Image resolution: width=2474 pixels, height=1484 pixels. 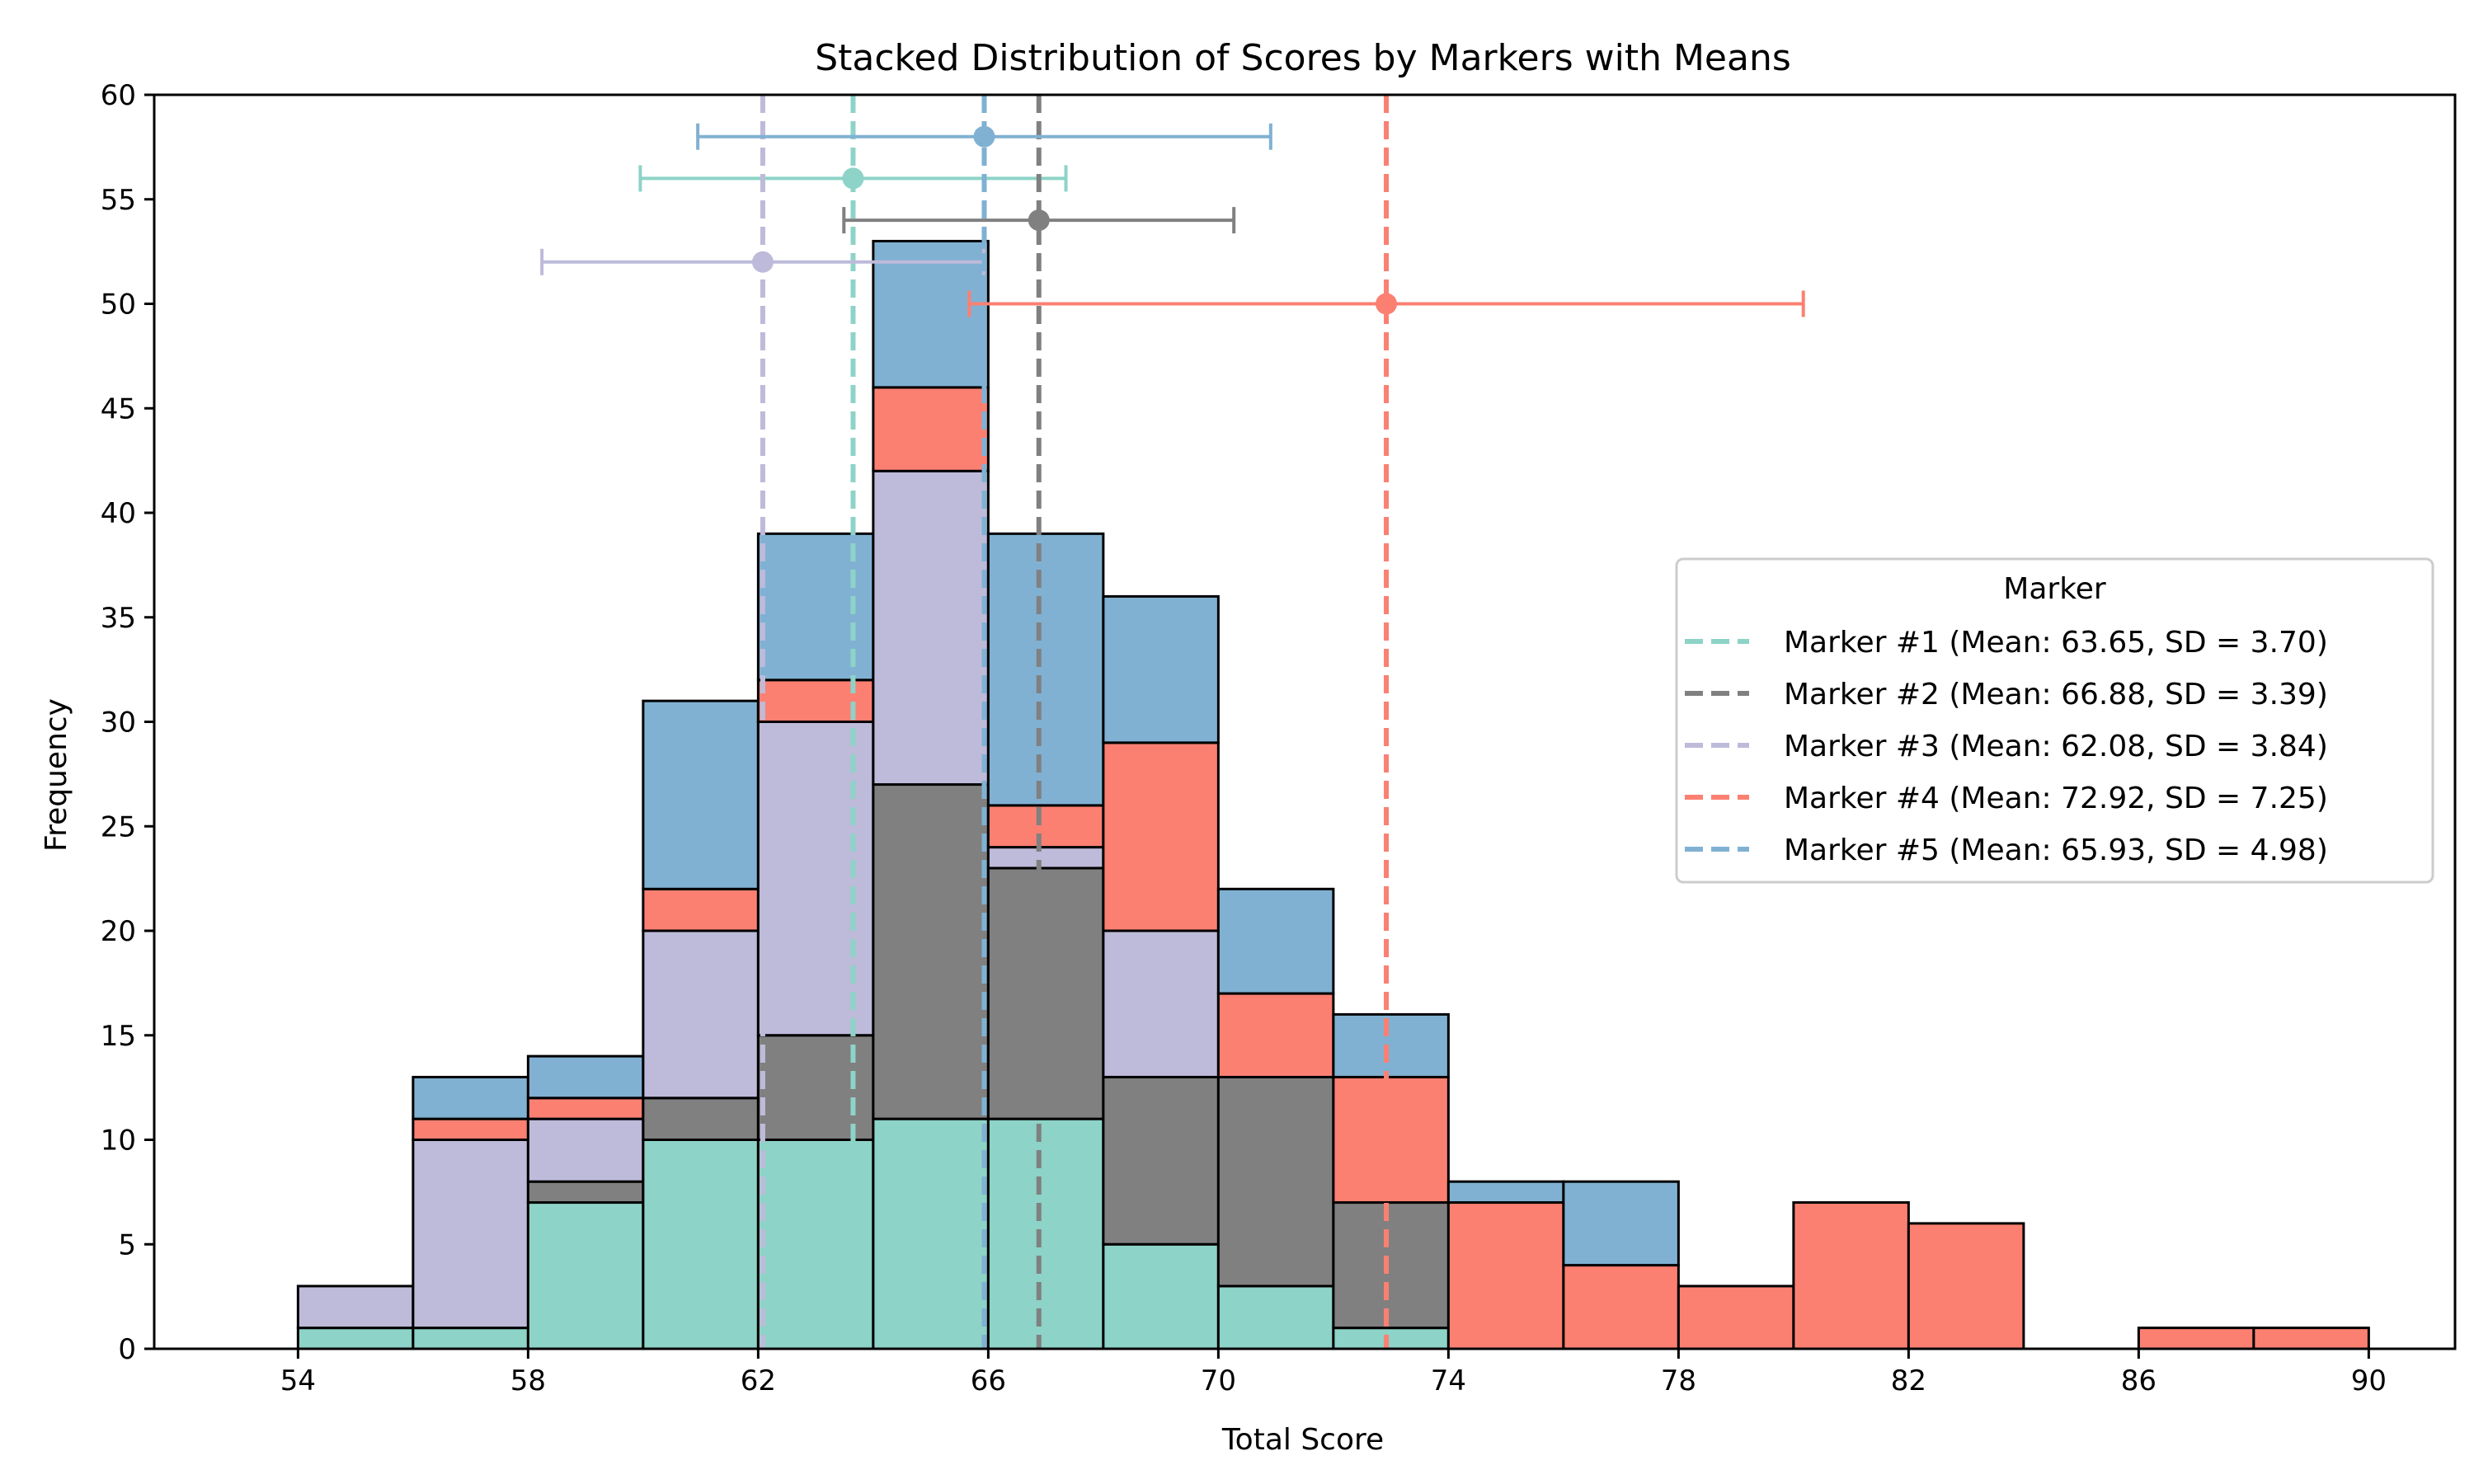 What do you see at coordinates (2056, 798) in the screenshot?
I see `legend-label-marker-4: Marker #4 (Mean: 72.92, SD = 7.25)` at bounding box center [2056, 798].